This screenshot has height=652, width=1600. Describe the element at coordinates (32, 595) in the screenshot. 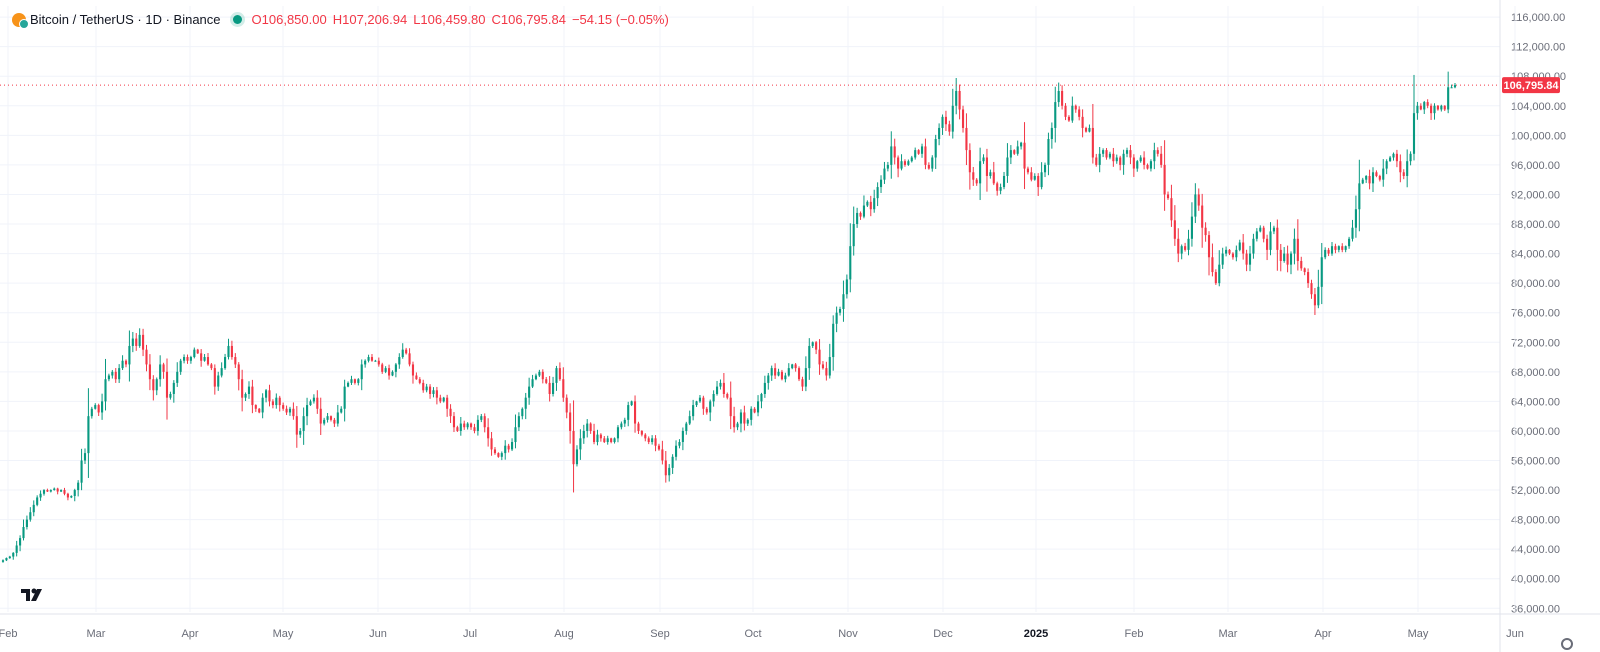

I see `tradingview-logo-icon` at that location.